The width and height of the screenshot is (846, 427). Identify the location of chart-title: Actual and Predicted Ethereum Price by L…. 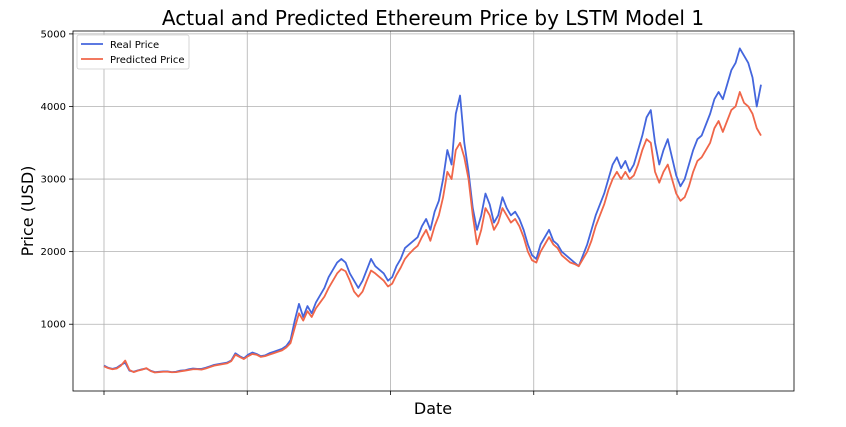
(433, 18).